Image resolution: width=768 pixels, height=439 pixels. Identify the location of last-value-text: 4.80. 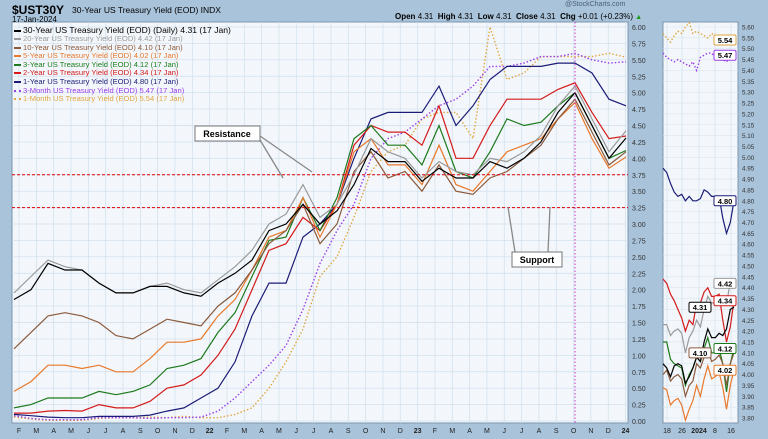
(725, 201).